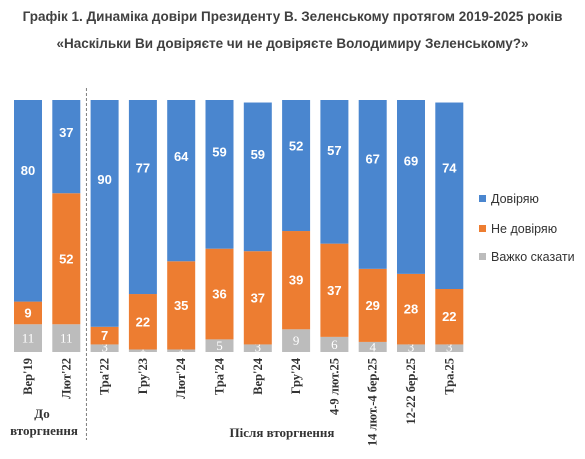  What do you see at coordinates (296, 375) in the screenshot?
I see `x-tick-label-7: Гру'24` at bounding box center [296, 375].